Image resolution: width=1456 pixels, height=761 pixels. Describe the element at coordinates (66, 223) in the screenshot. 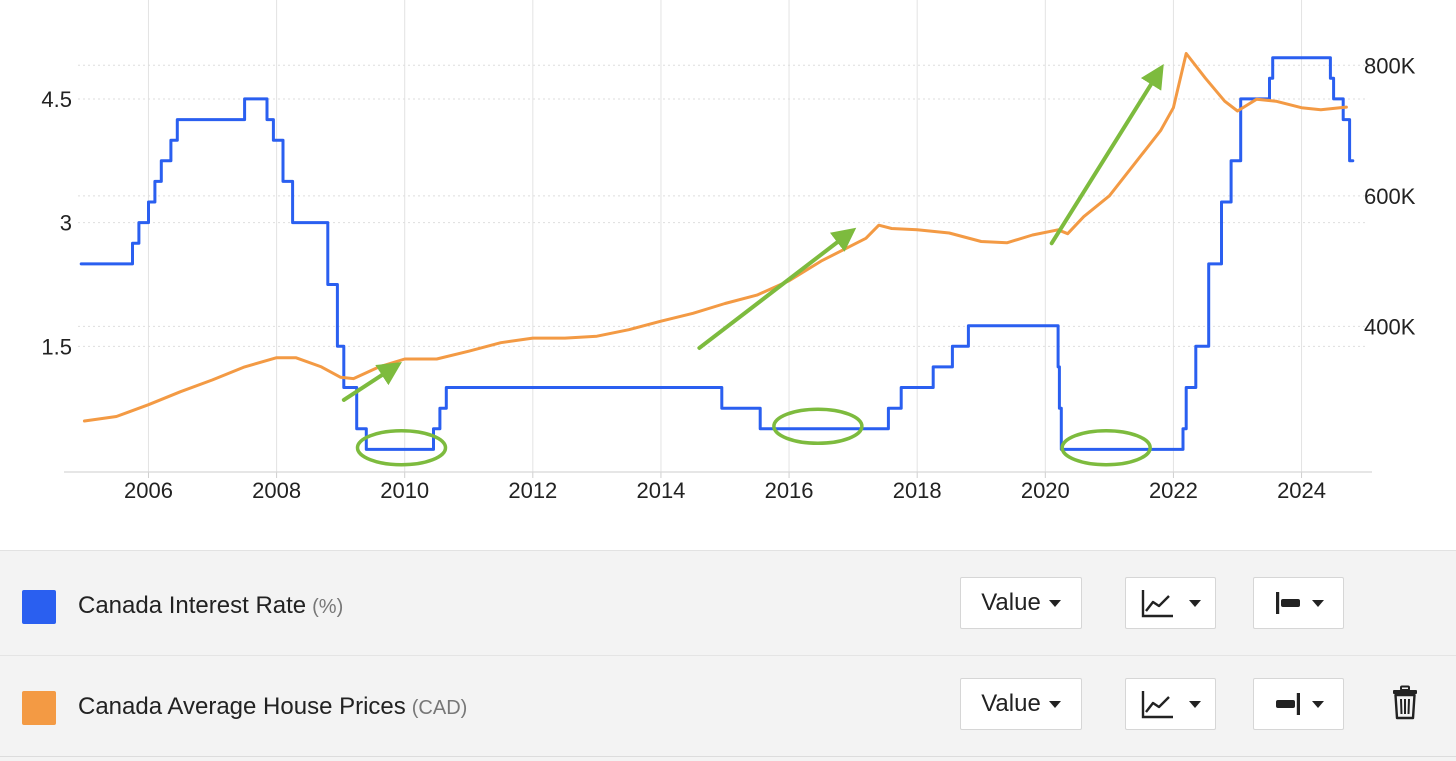

I see `y-left-tick-label: 3` at that location.